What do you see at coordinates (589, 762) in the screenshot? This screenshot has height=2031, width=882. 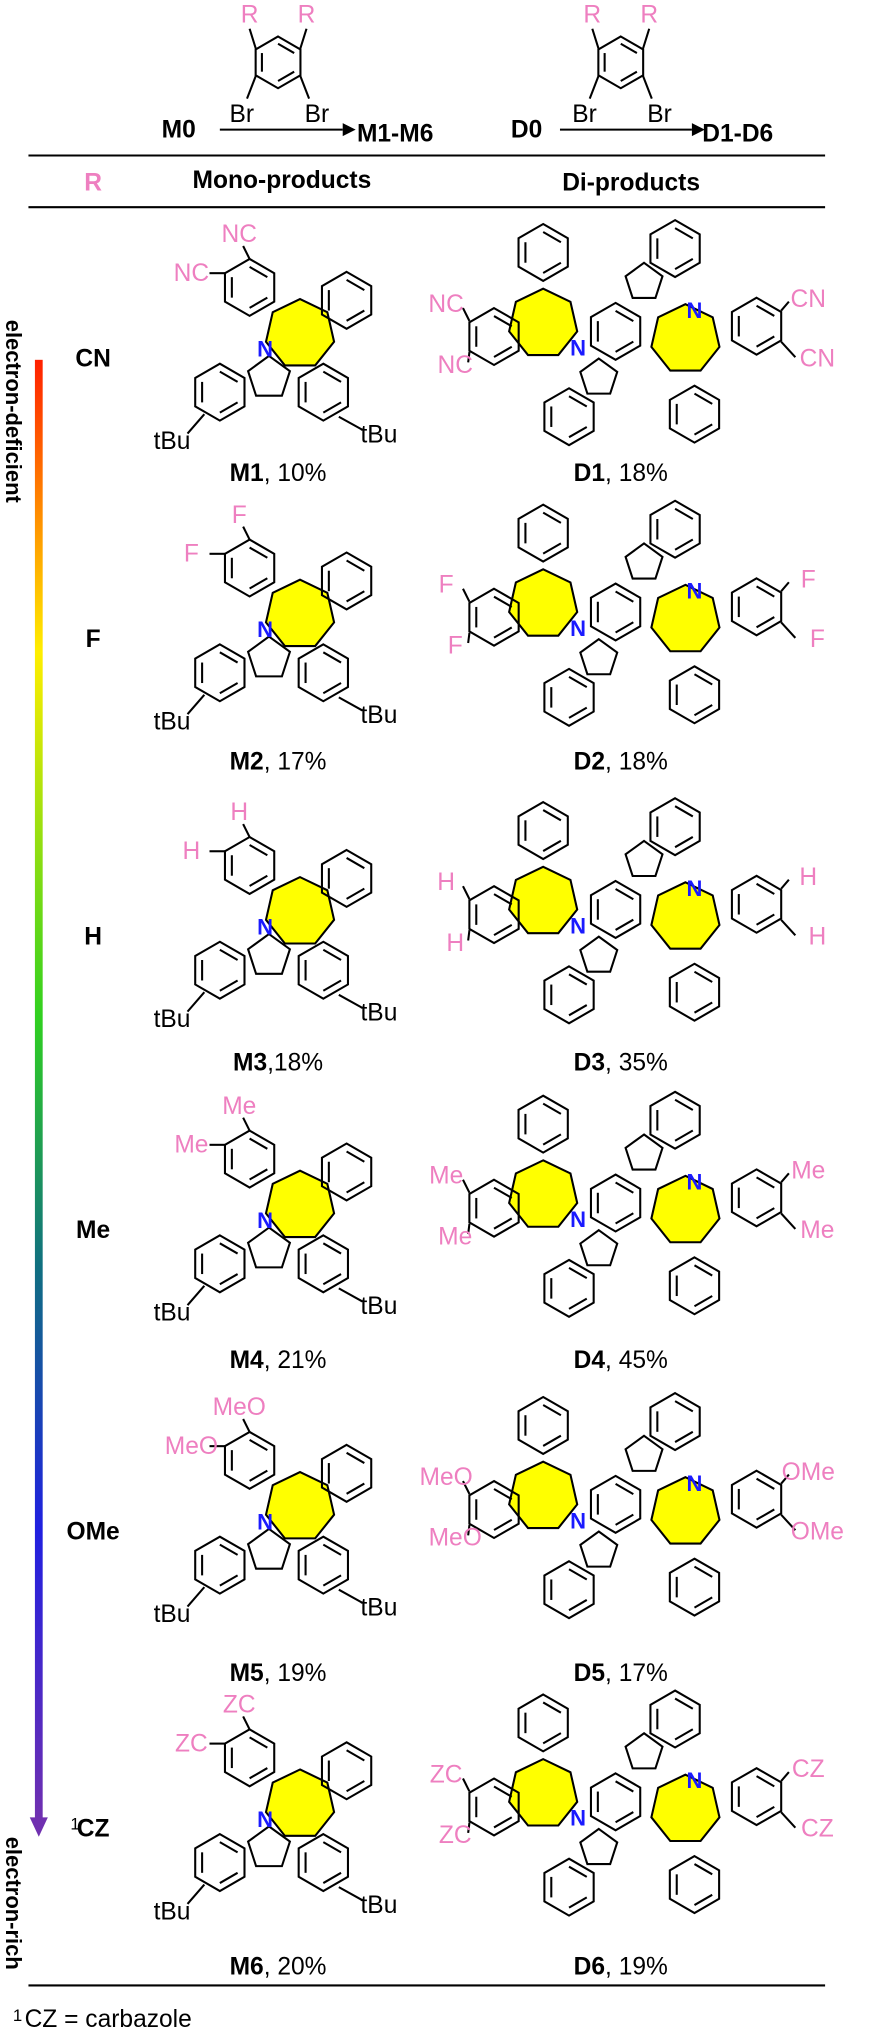 I see `compound-id: D2` at bounding box center [589, 762].